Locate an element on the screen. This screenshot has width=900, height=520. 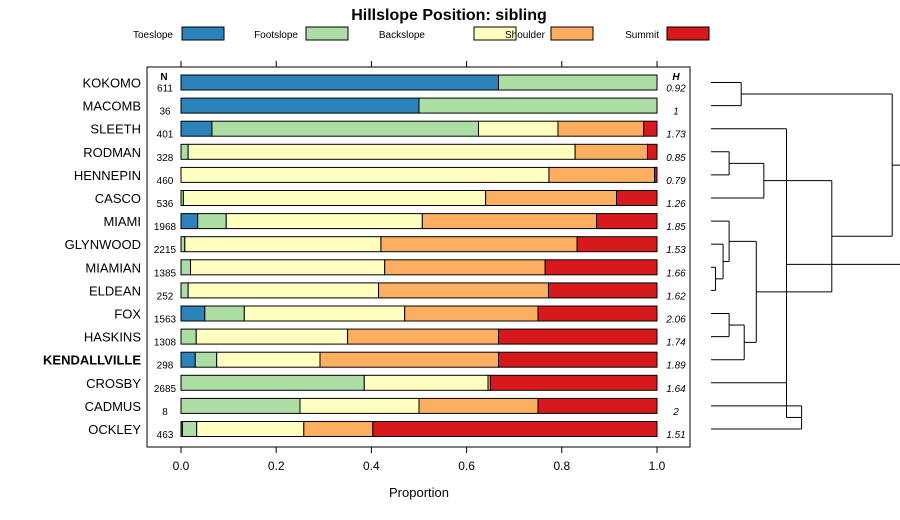
bar-row: MIAMI 1968 1.85 is located at coordinates (394, 223).